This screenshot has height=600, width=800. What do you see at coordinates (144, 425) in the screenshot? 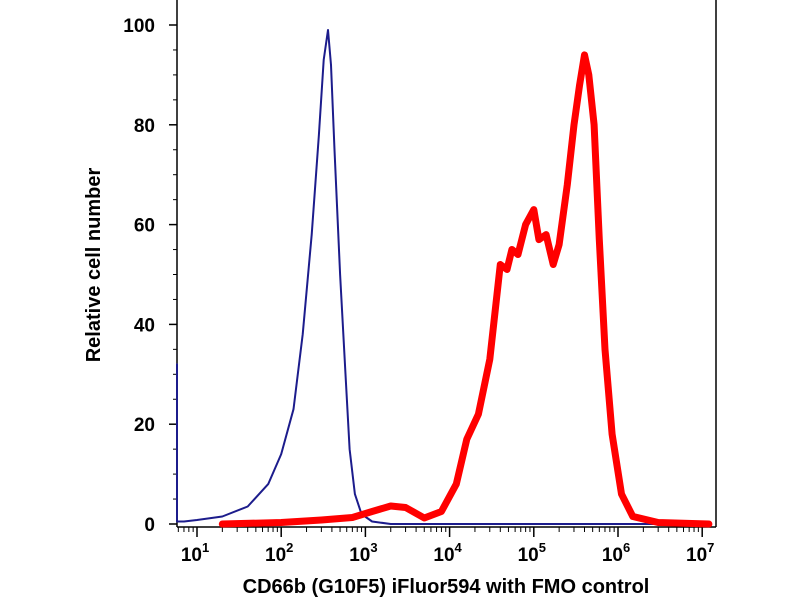
I see `y-tick-label: 20` at bounding box center [144, 425].